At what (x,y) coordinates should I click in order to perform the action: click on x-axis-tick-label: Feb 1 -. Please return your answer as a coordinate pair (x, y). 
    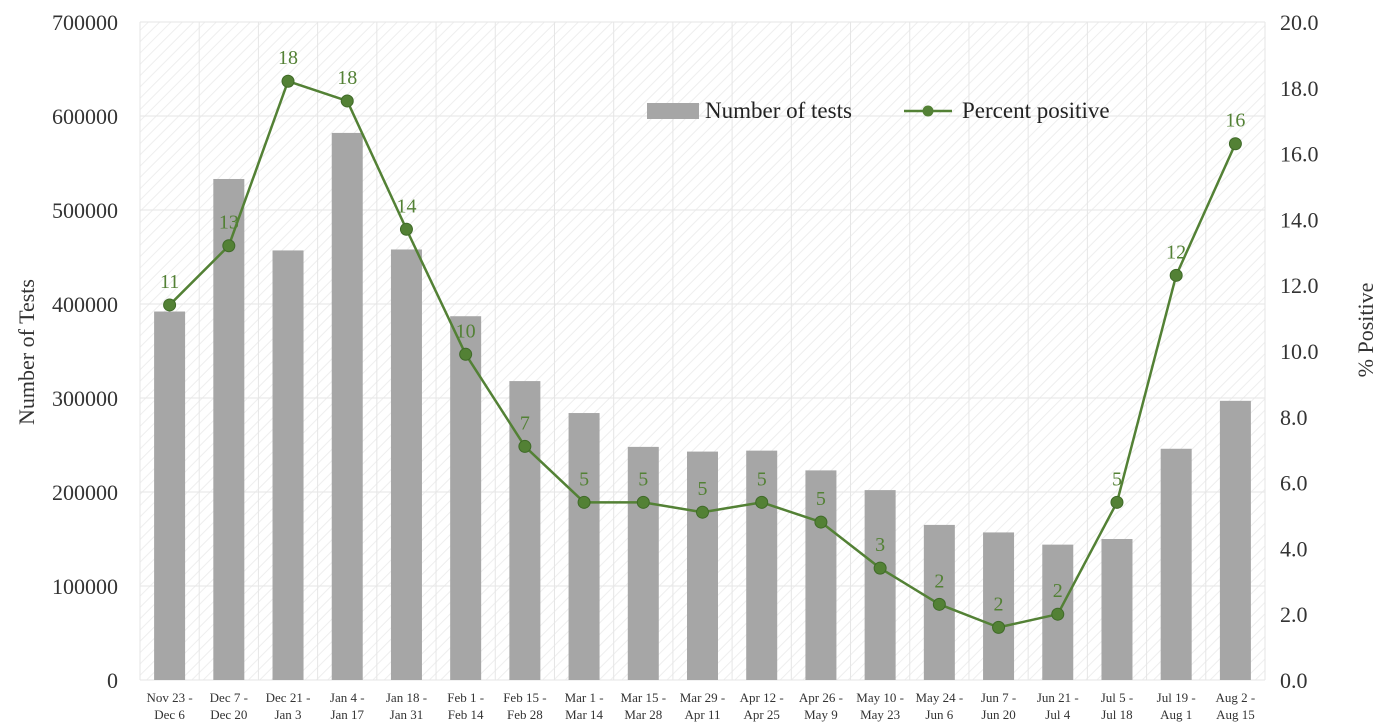
    Looking at the image, I should click on (465, 697).